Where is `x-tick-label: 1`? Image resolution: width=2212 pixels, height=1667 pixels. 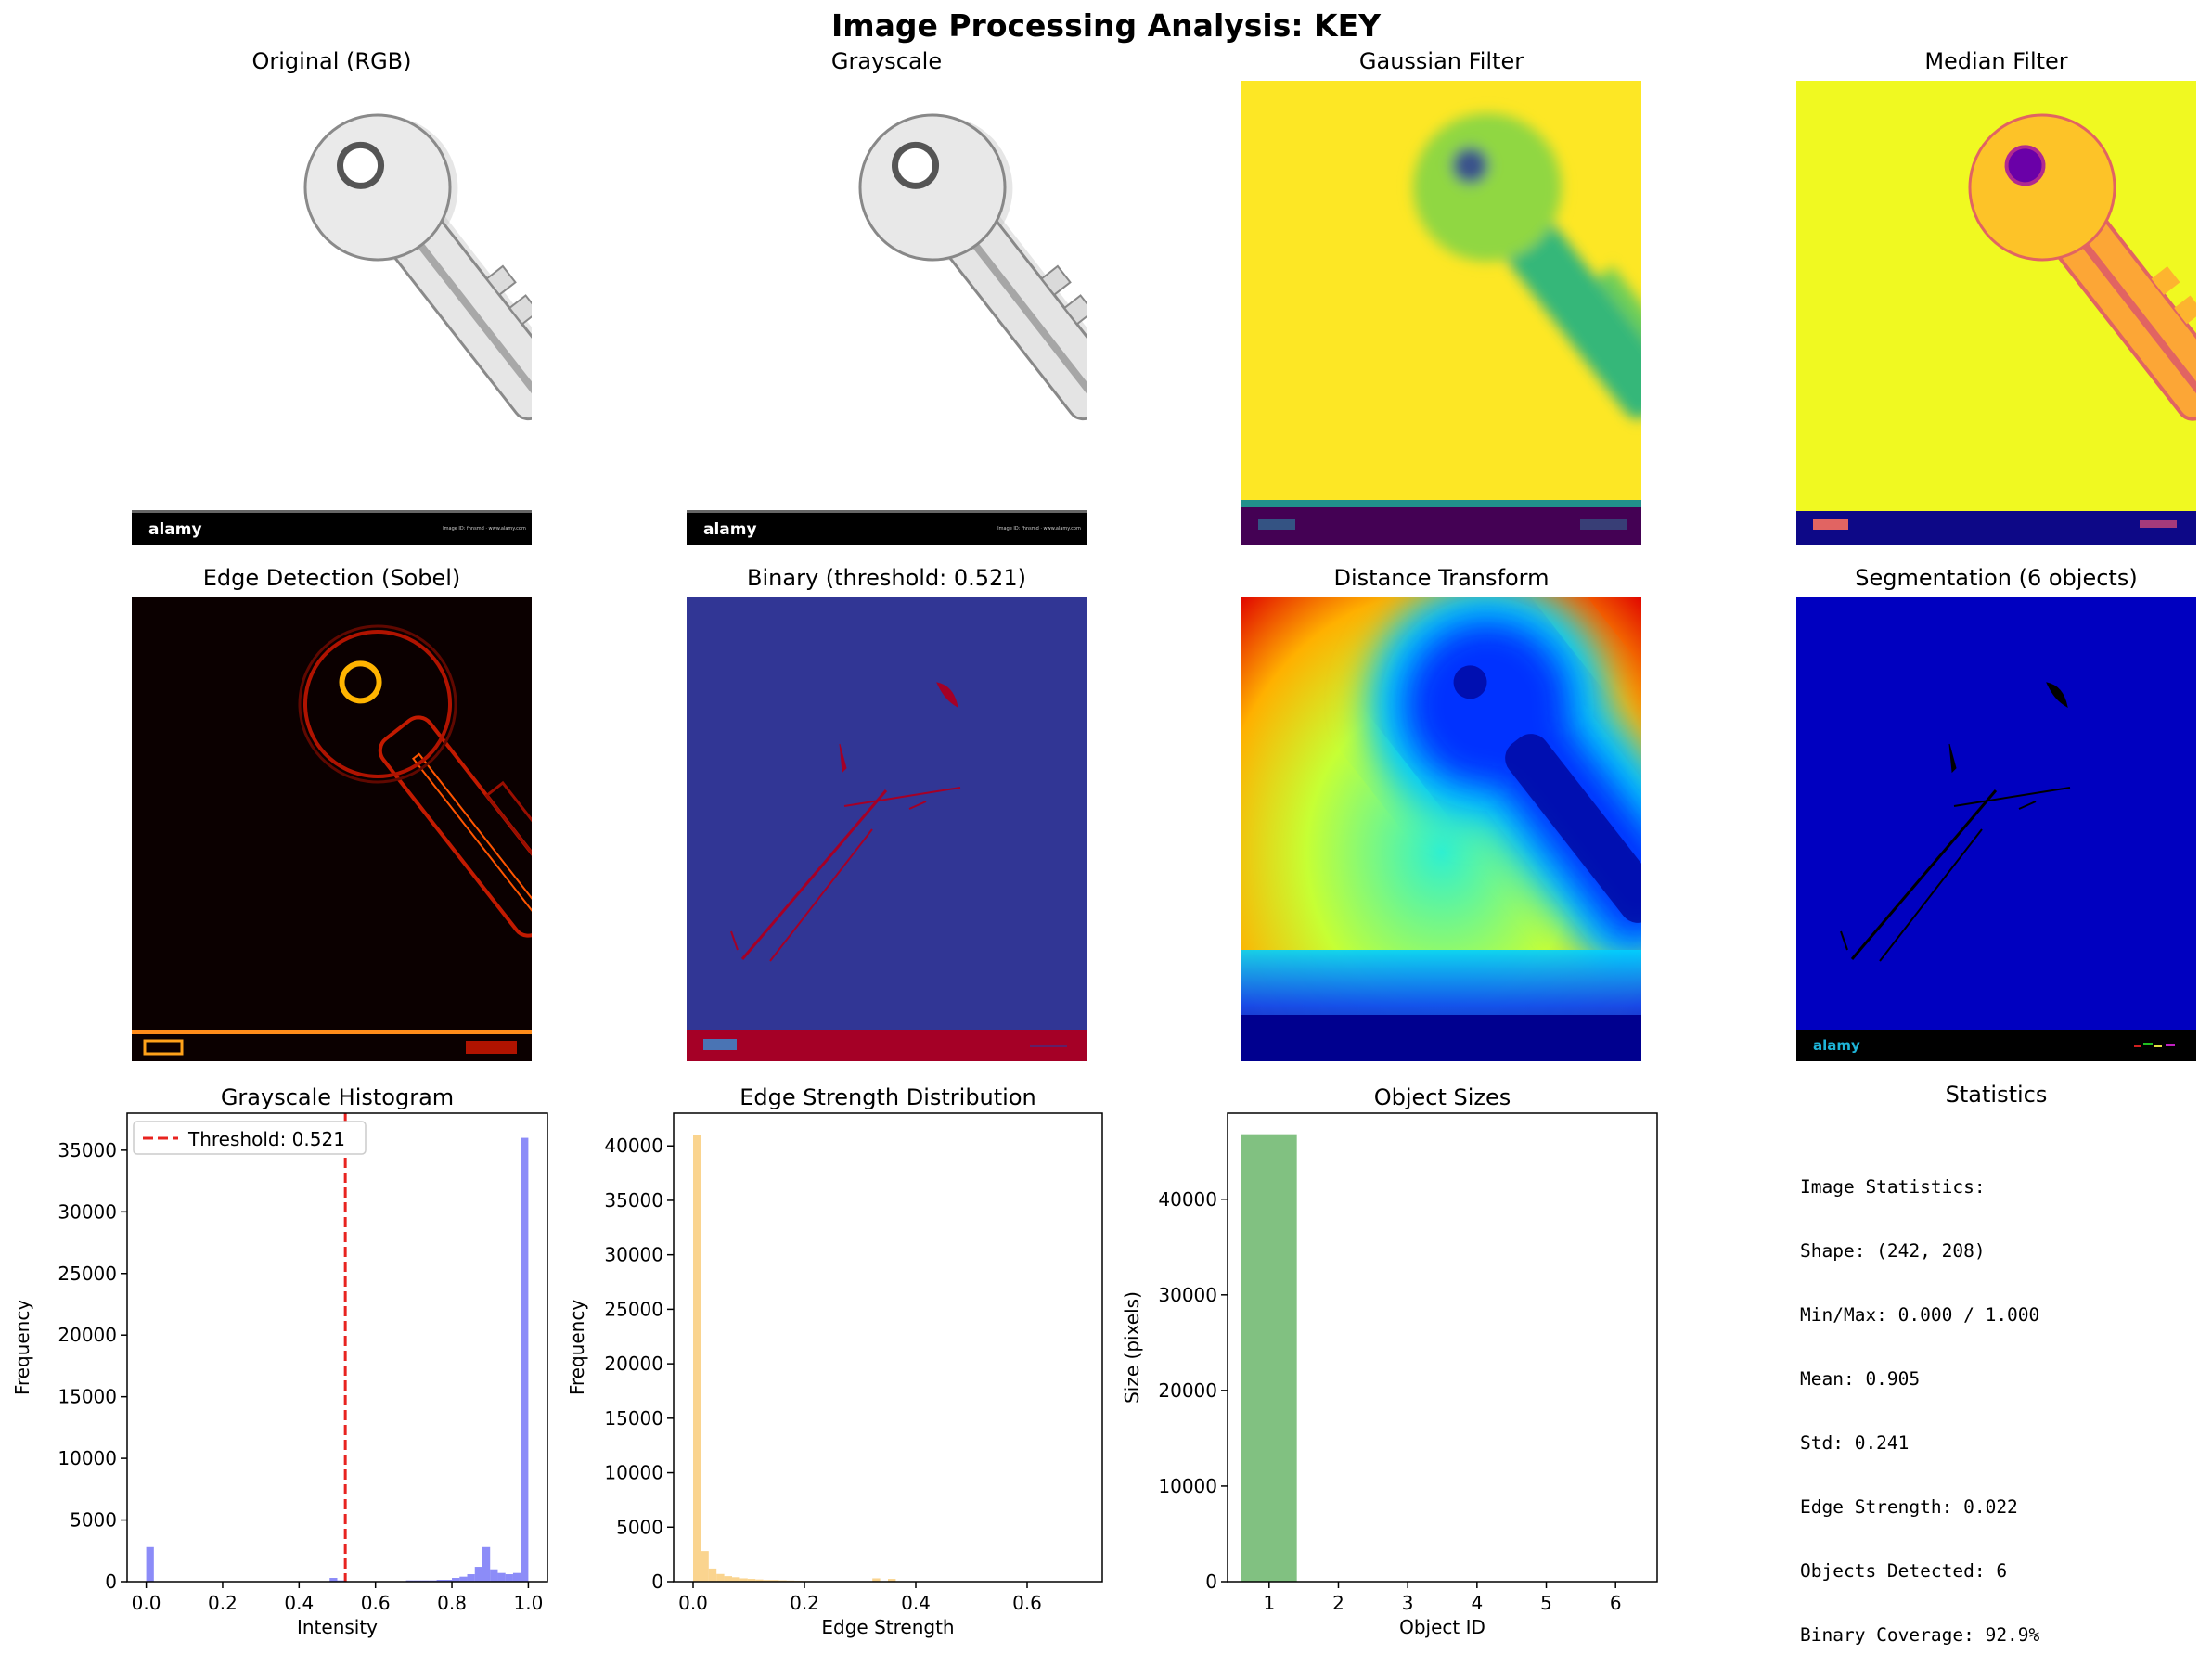 x-tick-label: 1 is located at coordinates (1269, 1603).